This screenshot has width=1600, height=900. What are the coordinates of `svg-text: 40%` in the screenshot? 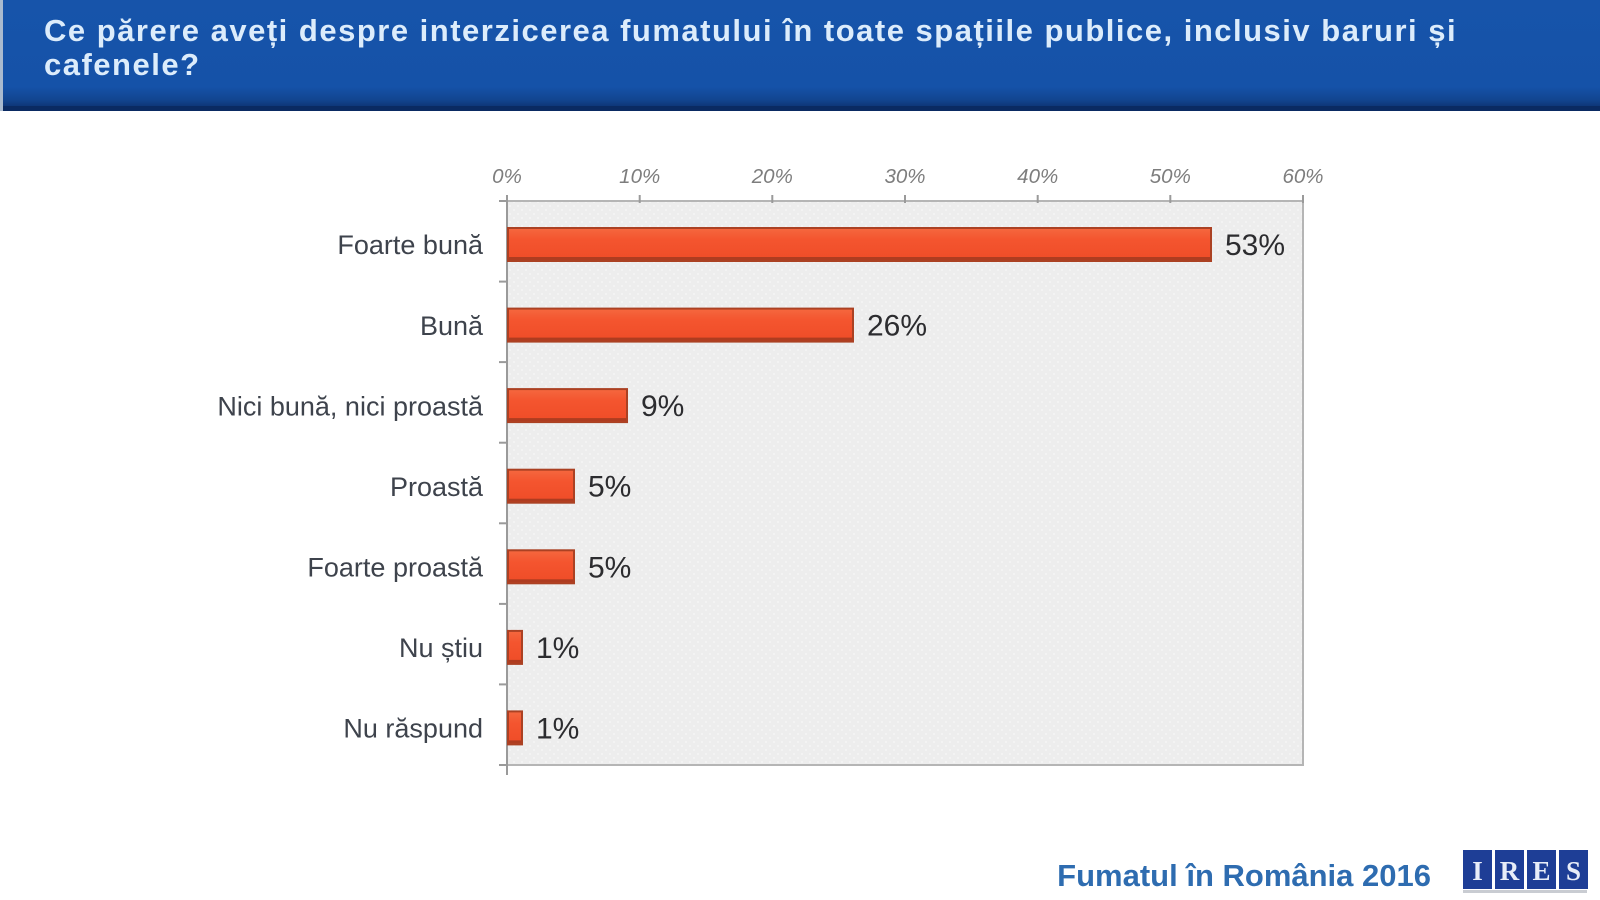 It's located at (1037, 176).